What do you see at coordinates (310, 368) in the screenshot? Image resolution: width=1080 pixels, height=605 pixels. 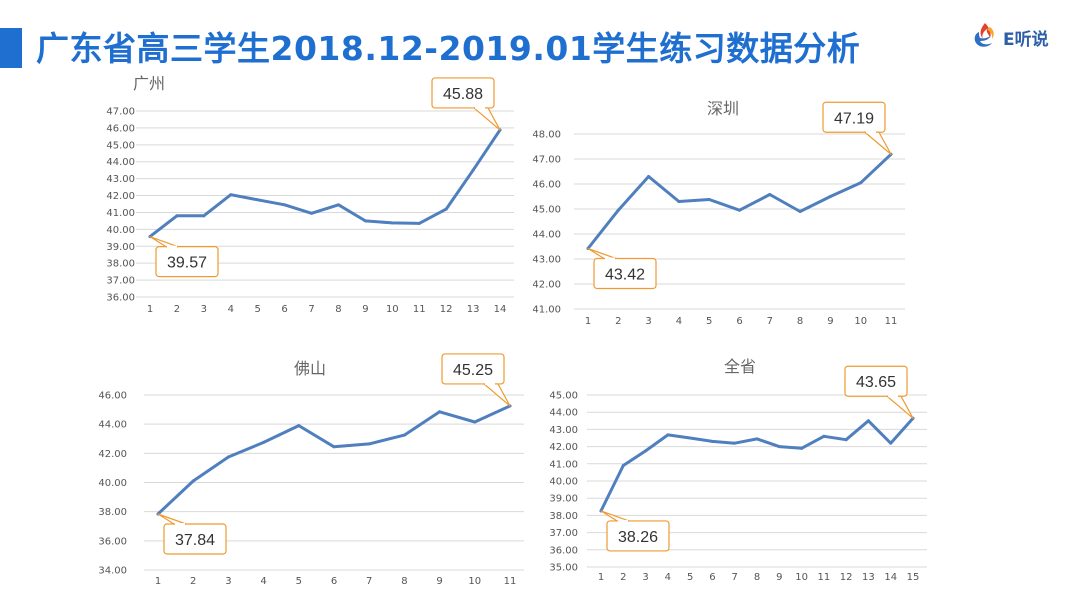 I see `chart-title: 佛山` at bounding box center [310, 368].